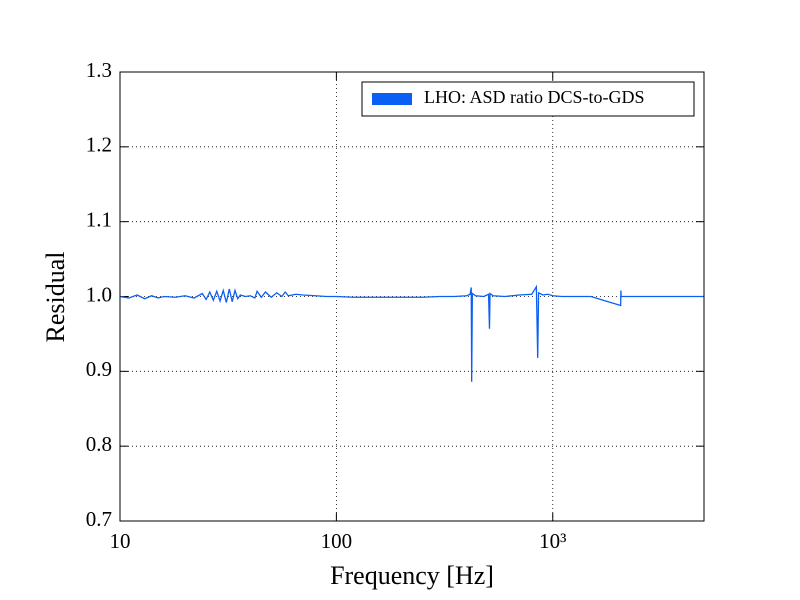 The width and height of the screenshot is (800, 600). What do you see at coordinates (55, 297) in the screenshot?
I see `y-axis-label: Residual` at bounding box center [55, 297].